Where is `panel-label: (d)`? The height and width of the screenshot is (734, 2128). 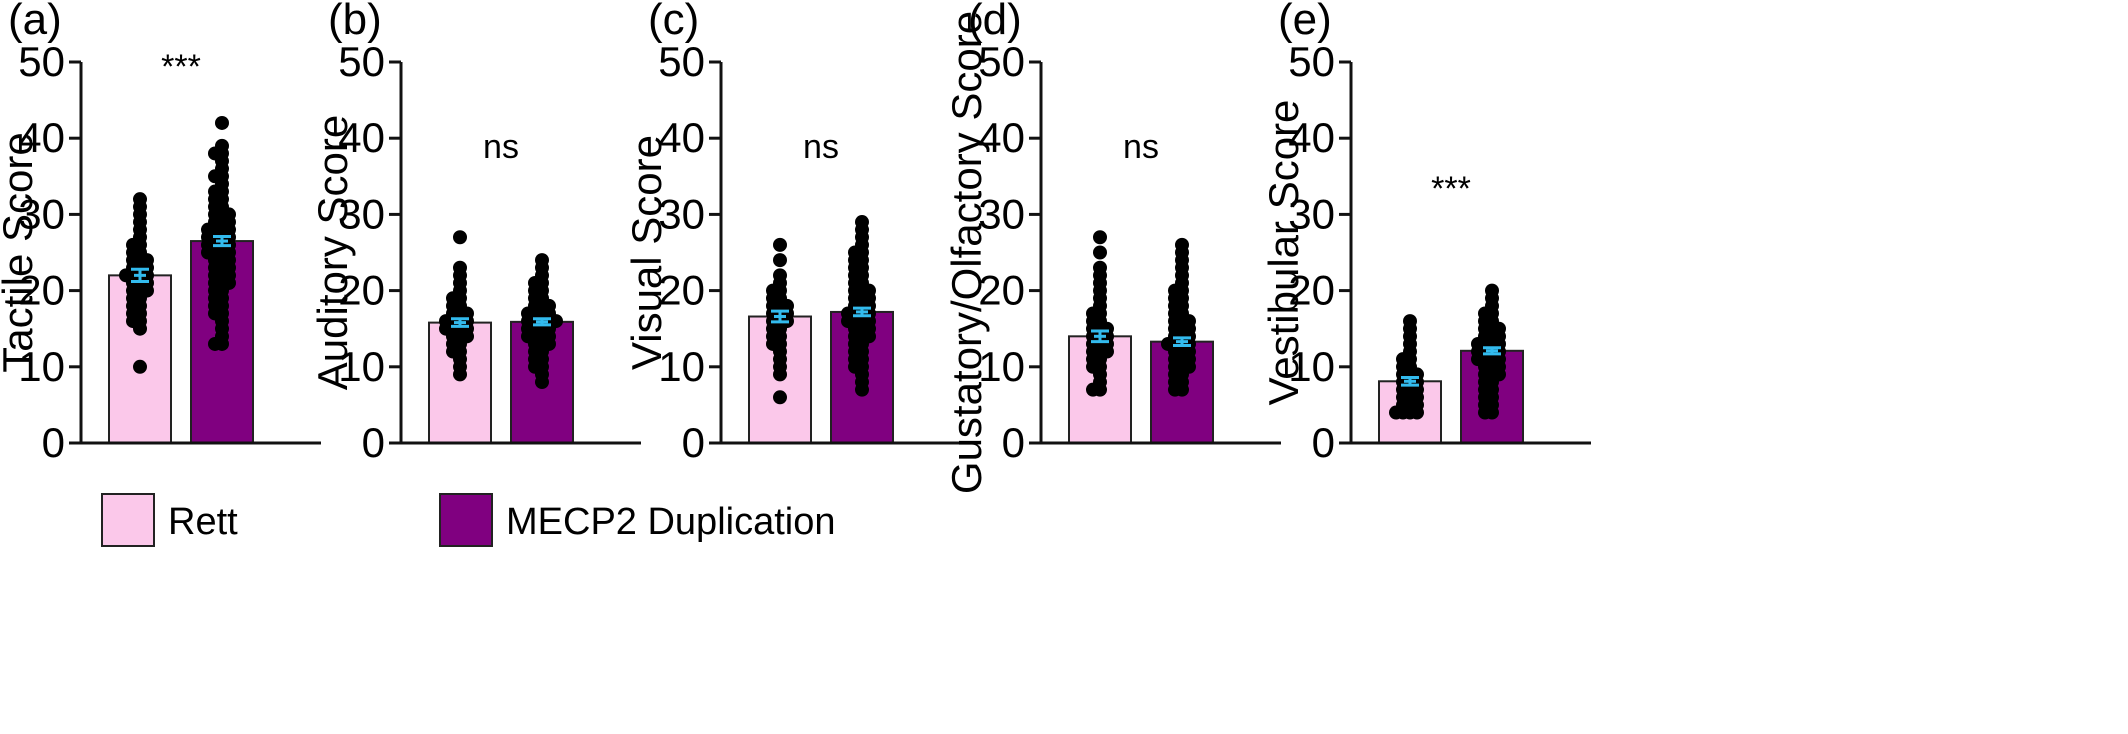
panel-label: (d) is located at coordinates (995, 22).